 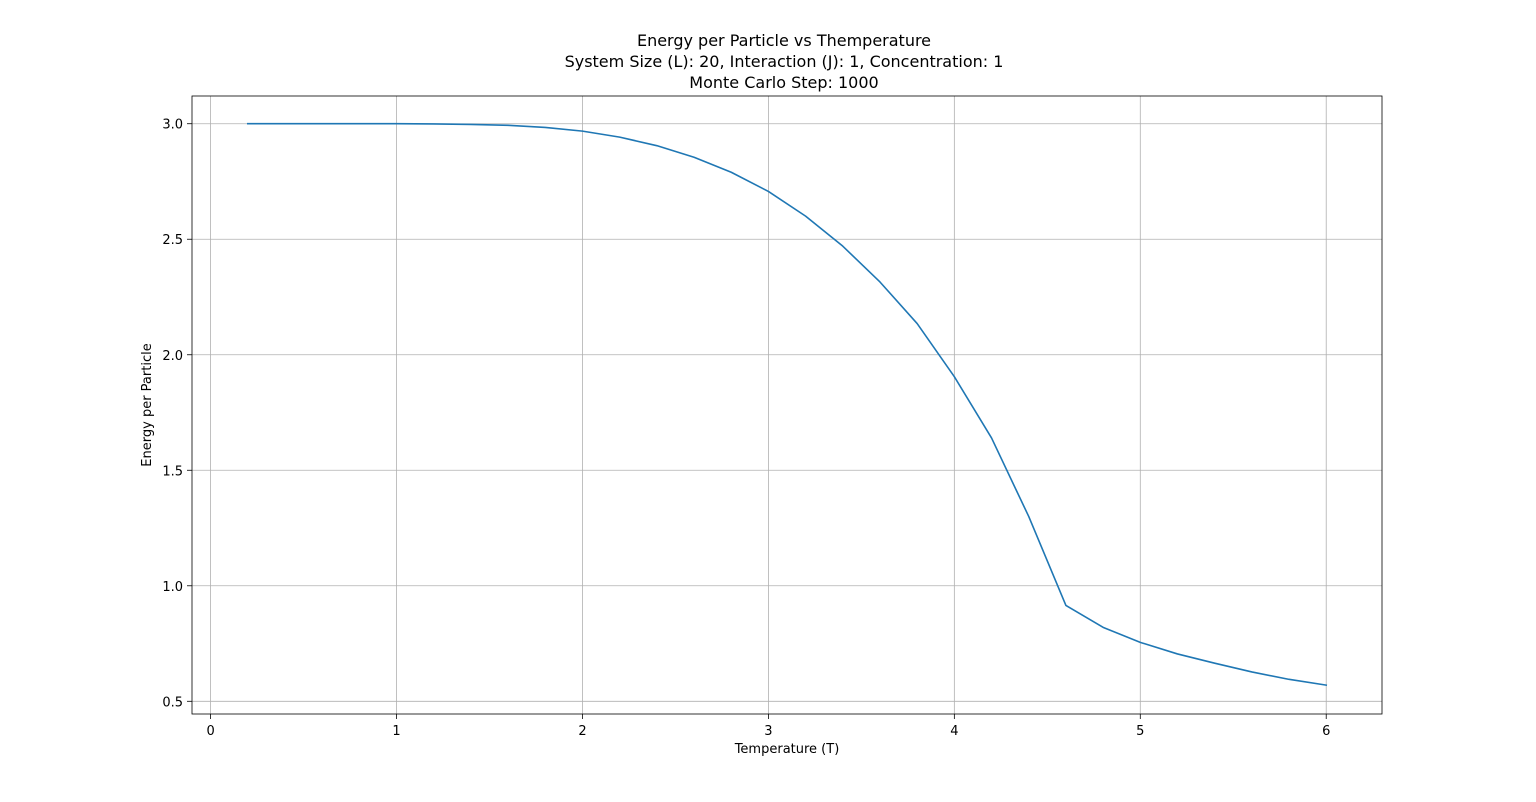 I want to click on chart-title-line-3: Monte Carlo Step: 1000, so click(x=783, y=82).